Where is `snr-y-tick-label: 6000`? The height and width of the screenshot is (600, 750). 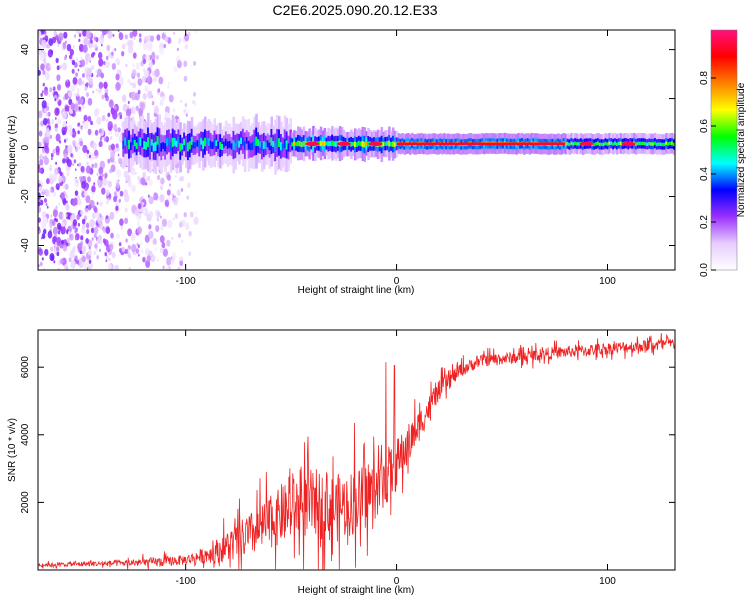 snr-y-tick-label: 6000 is located at coordinates (25, 367).